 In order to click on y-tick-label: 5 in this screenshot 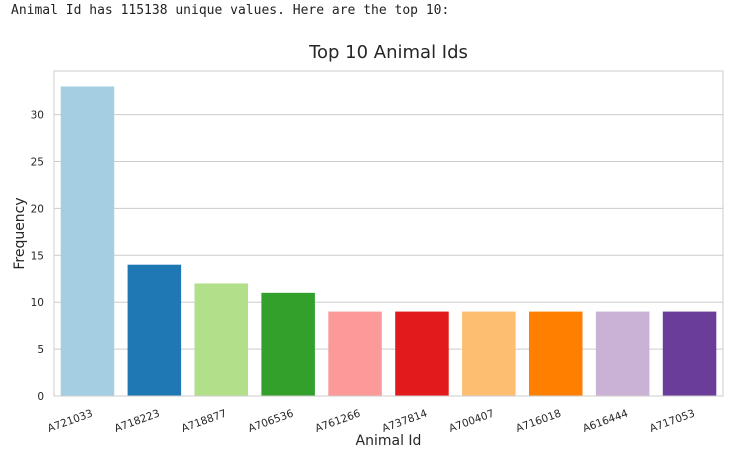, I will do `click(40, 350)`.